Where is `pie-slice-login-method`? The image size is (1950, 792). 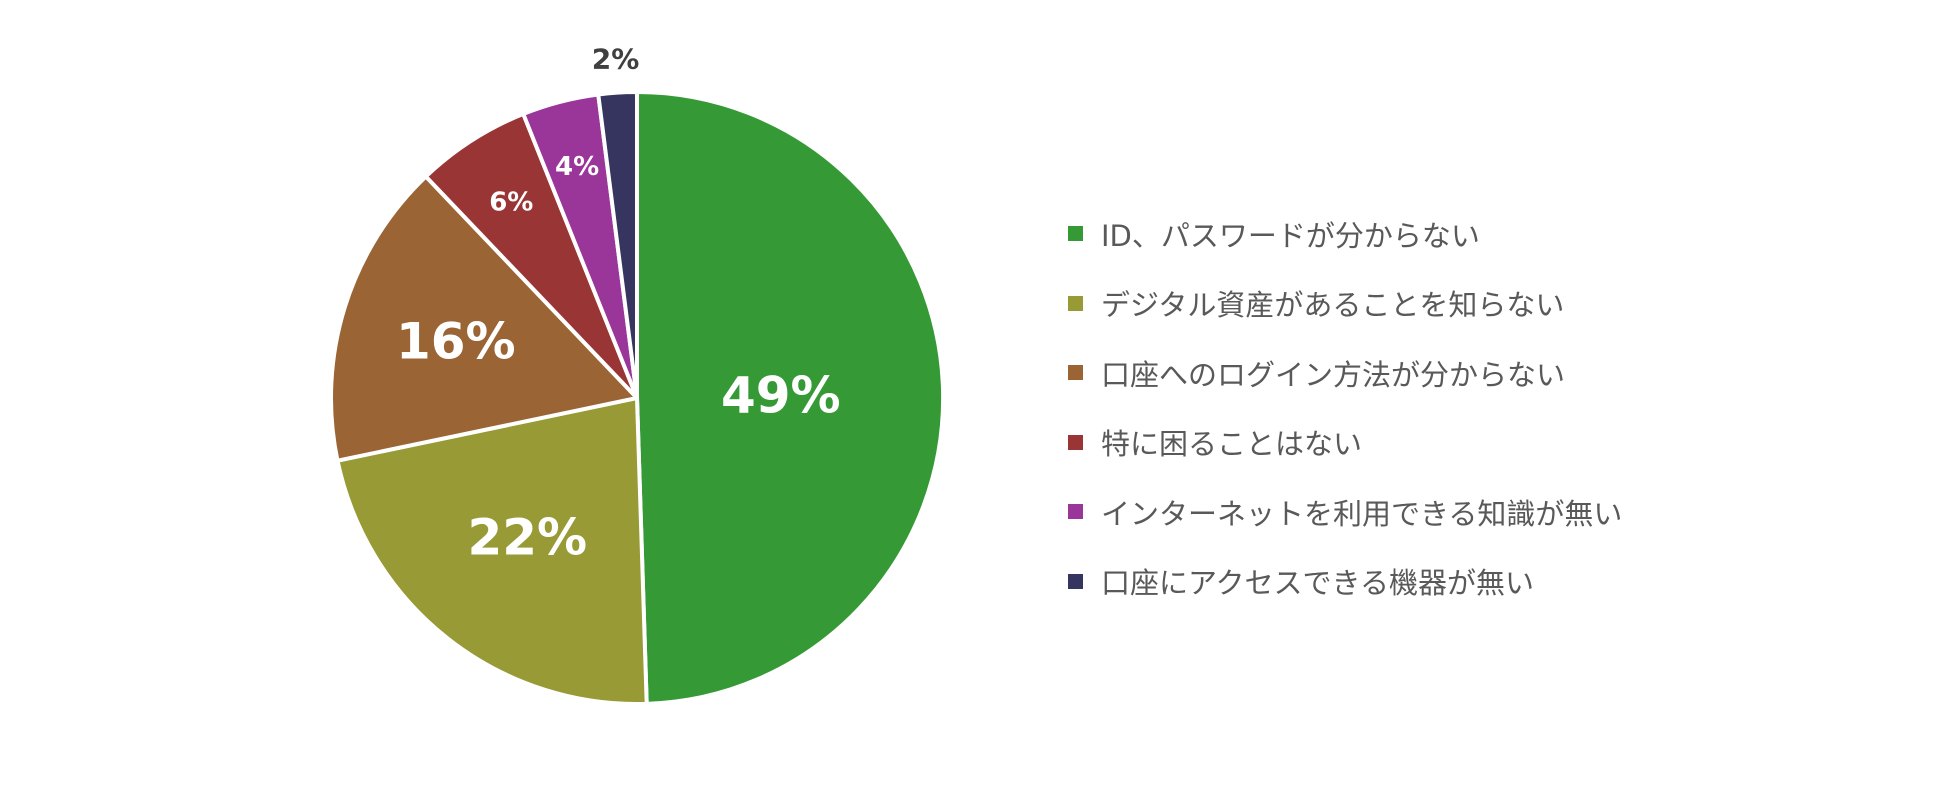 pie-slice-login-method is located at coordinates (484, 318).